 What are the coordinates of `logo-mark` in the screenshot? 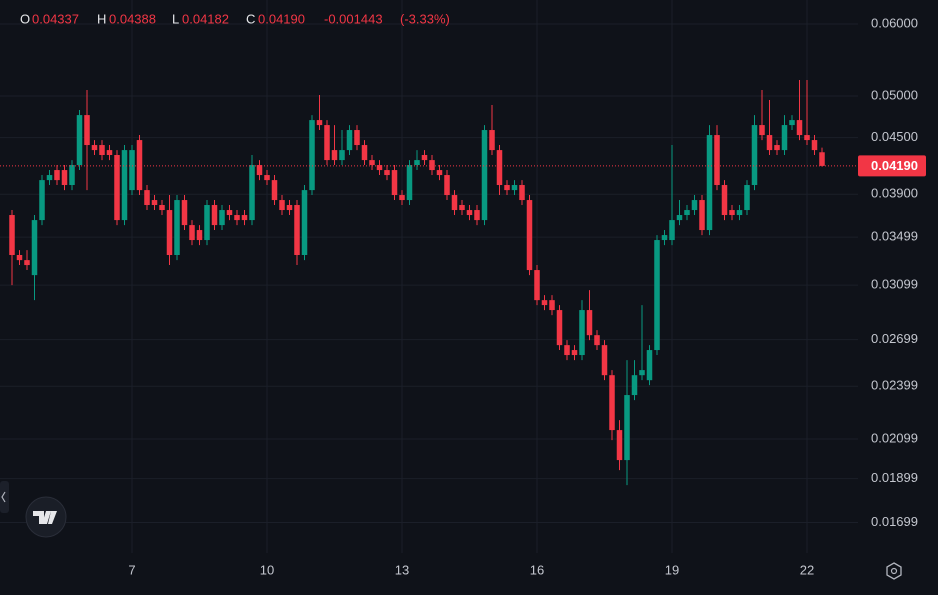 It's located at (45, 517).